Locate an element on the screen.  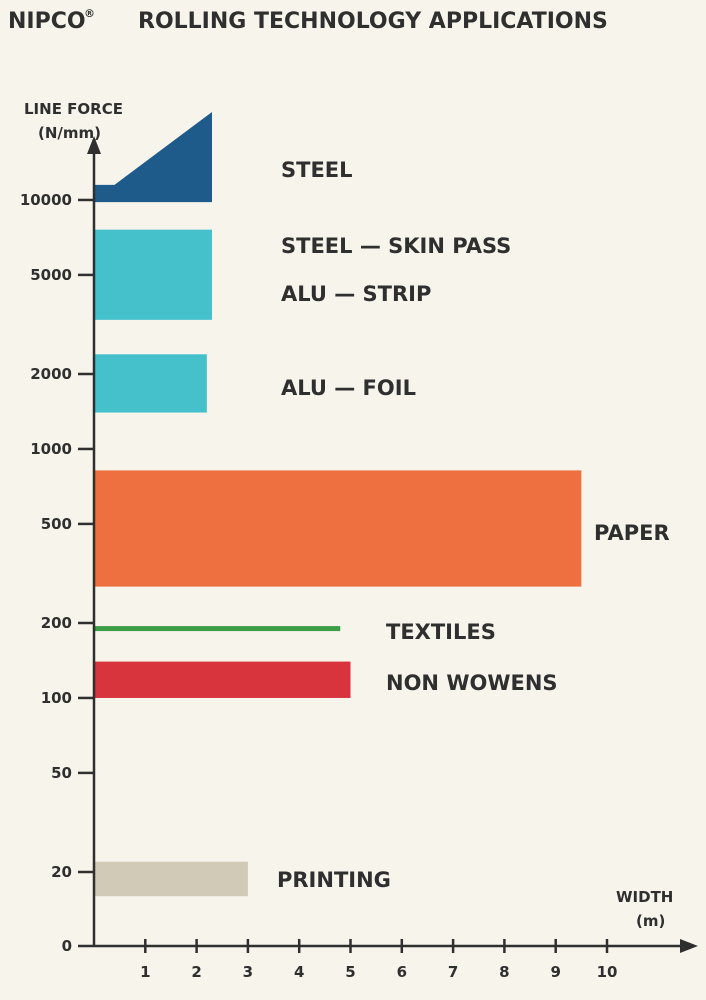
y-tick-label: 1000 is located at coordinates (51, 449).